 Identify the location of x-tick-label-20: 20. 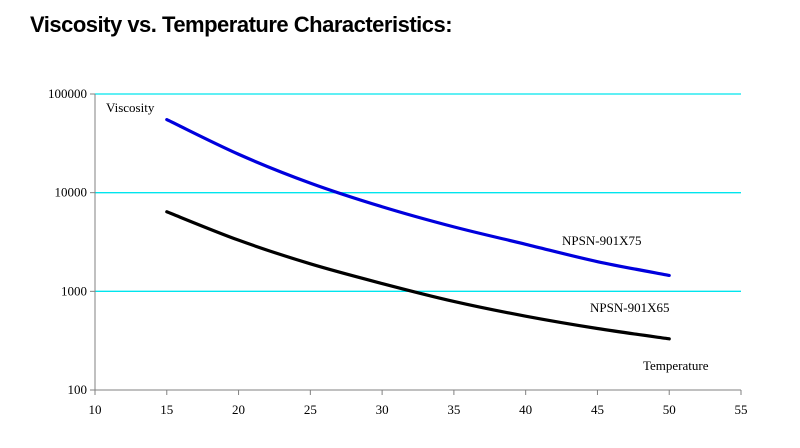
(238, 409).